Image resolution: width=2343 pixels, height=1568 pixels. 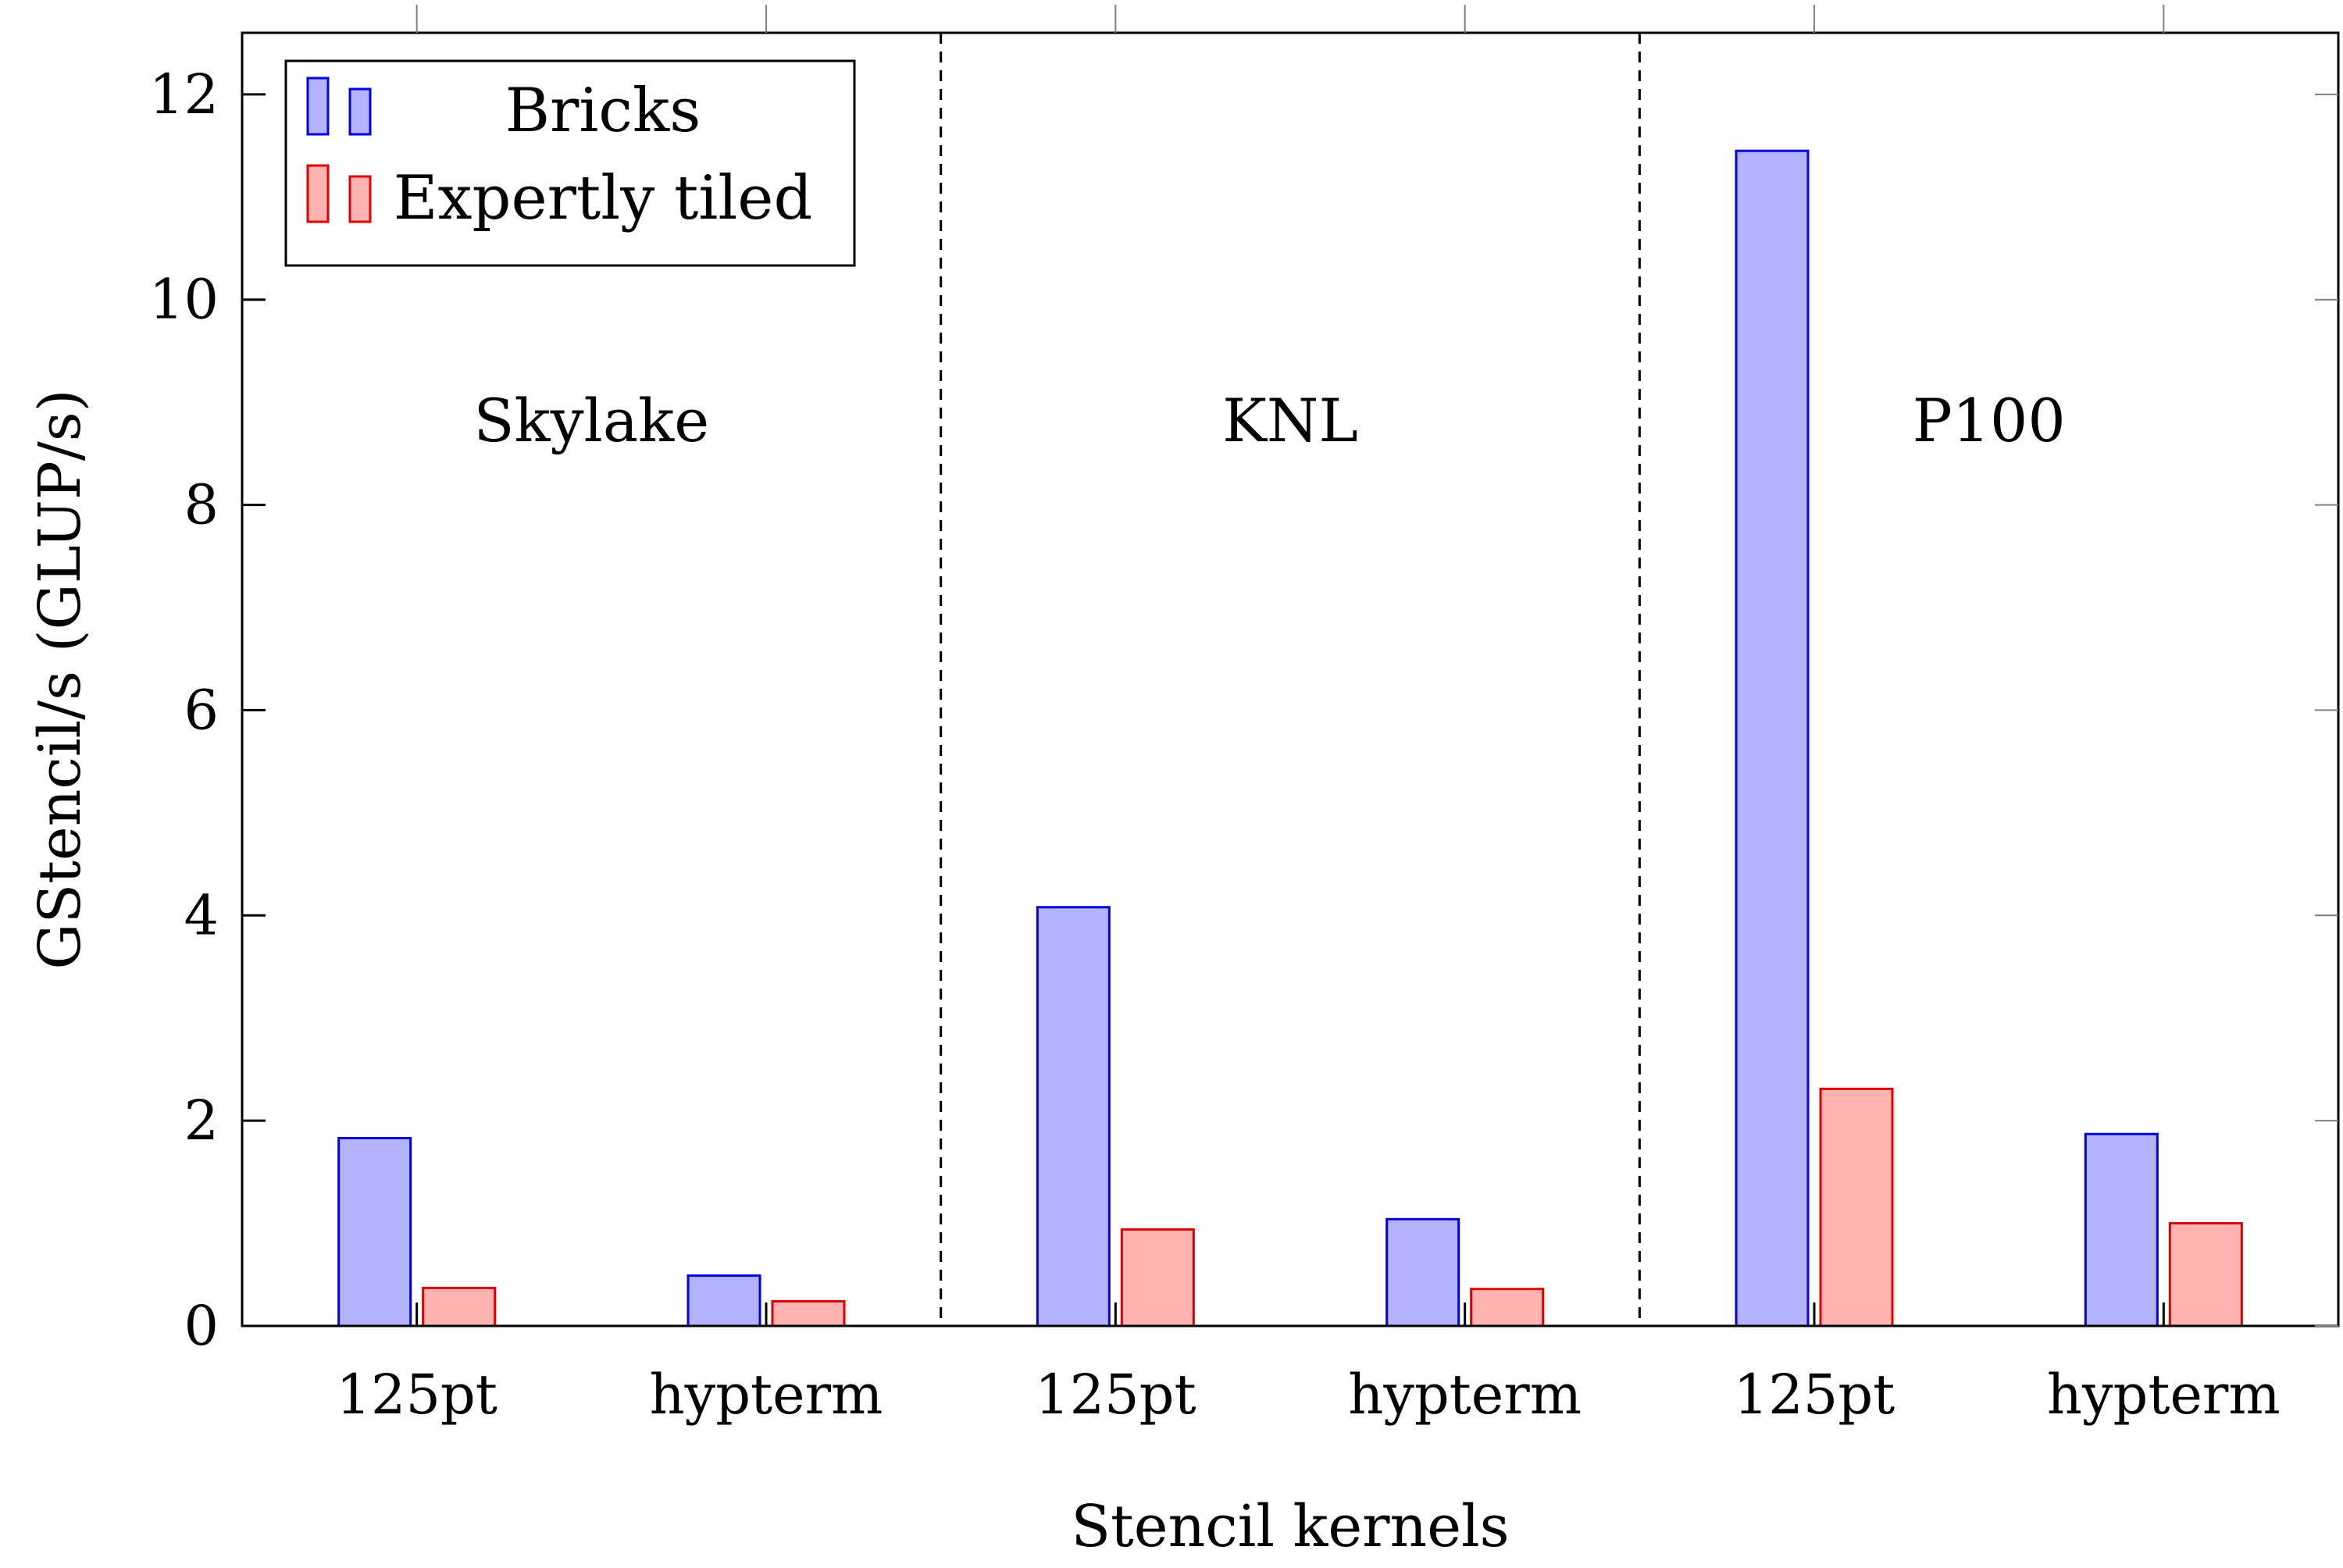 What do you see at coordinates (591, 420) in the screenshot?
I see `group-label-0: Skylake` at bounding box center [591, 420].